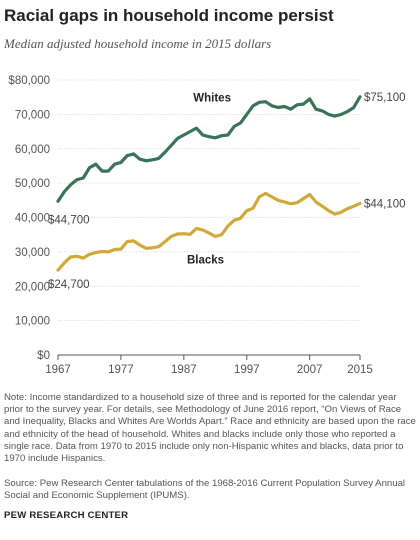  Describe the element at coordinates (209, 365) in the screenshot. I see `x-axis-ticks: 1967 1977 1987 1997 2007 2015` at that location.